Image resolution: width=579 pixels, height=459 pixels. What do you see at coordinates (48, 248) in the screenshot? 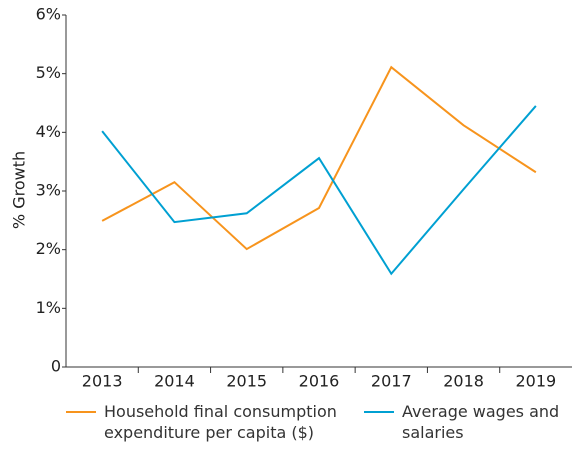
I see `y-tick-label: 2%` at bounding box center [48, 248].